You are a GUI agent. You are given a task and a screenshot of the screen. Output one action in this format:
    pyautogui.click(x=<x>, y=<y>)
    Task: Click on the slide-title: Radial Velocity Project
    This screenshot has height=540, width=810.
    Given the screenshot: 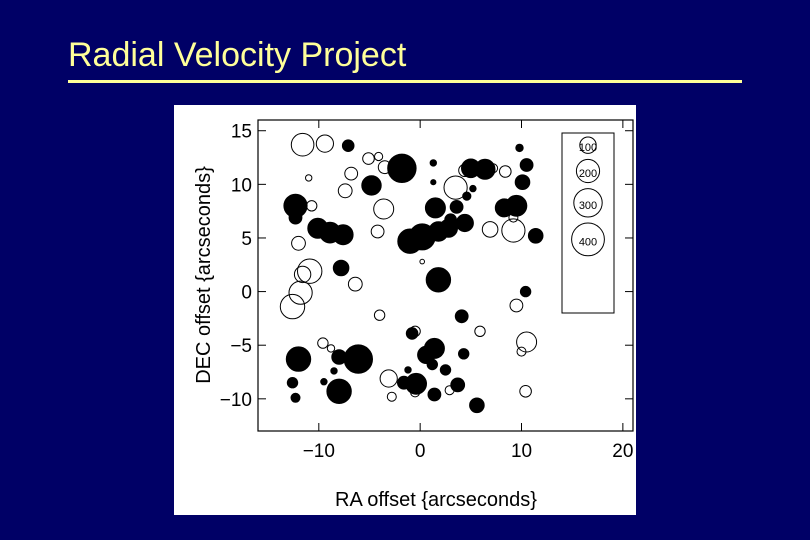 What is the action you would take?
    pyautogui.click(x=237, y=55)
    